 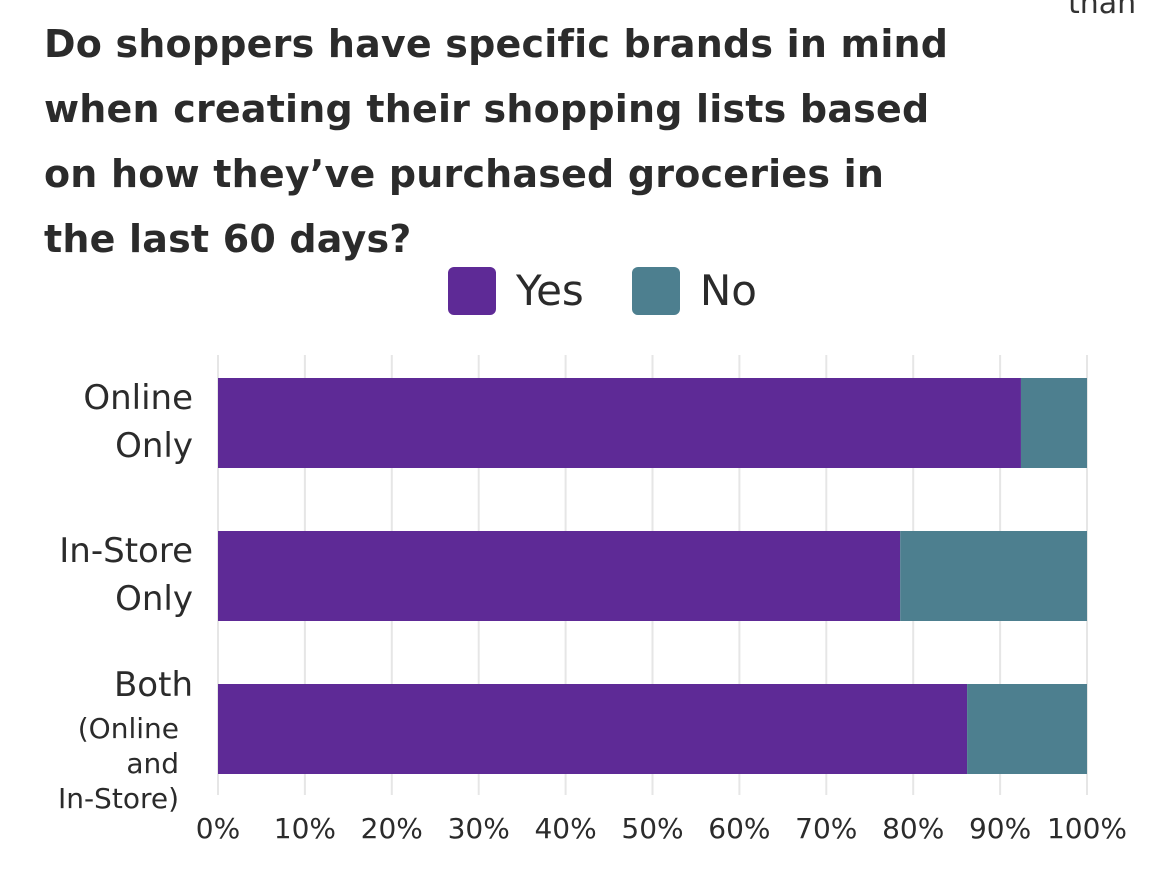 What do you see at coordinates (728, 290) in the screenshot?
I see `legend-label-no: No` at bounding box center [728, 290].